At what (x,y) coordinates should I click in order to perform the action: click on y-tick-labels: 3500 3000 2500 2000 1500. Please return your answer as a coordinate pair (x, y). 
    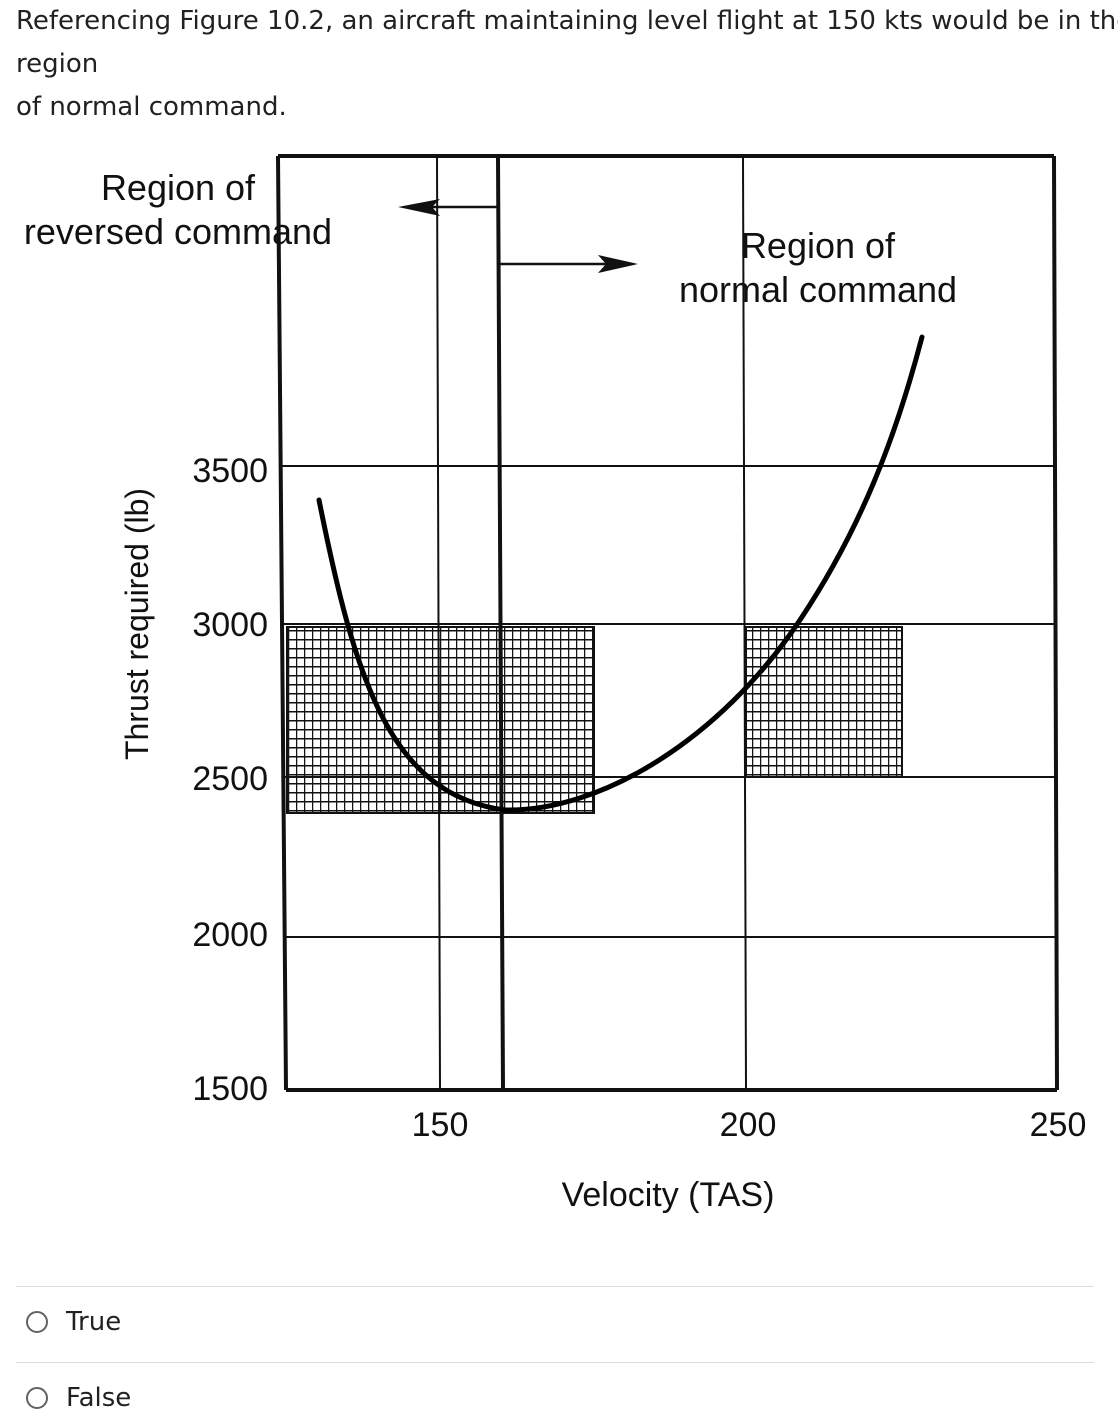
    Looking at the image, I should click on (230, 780).